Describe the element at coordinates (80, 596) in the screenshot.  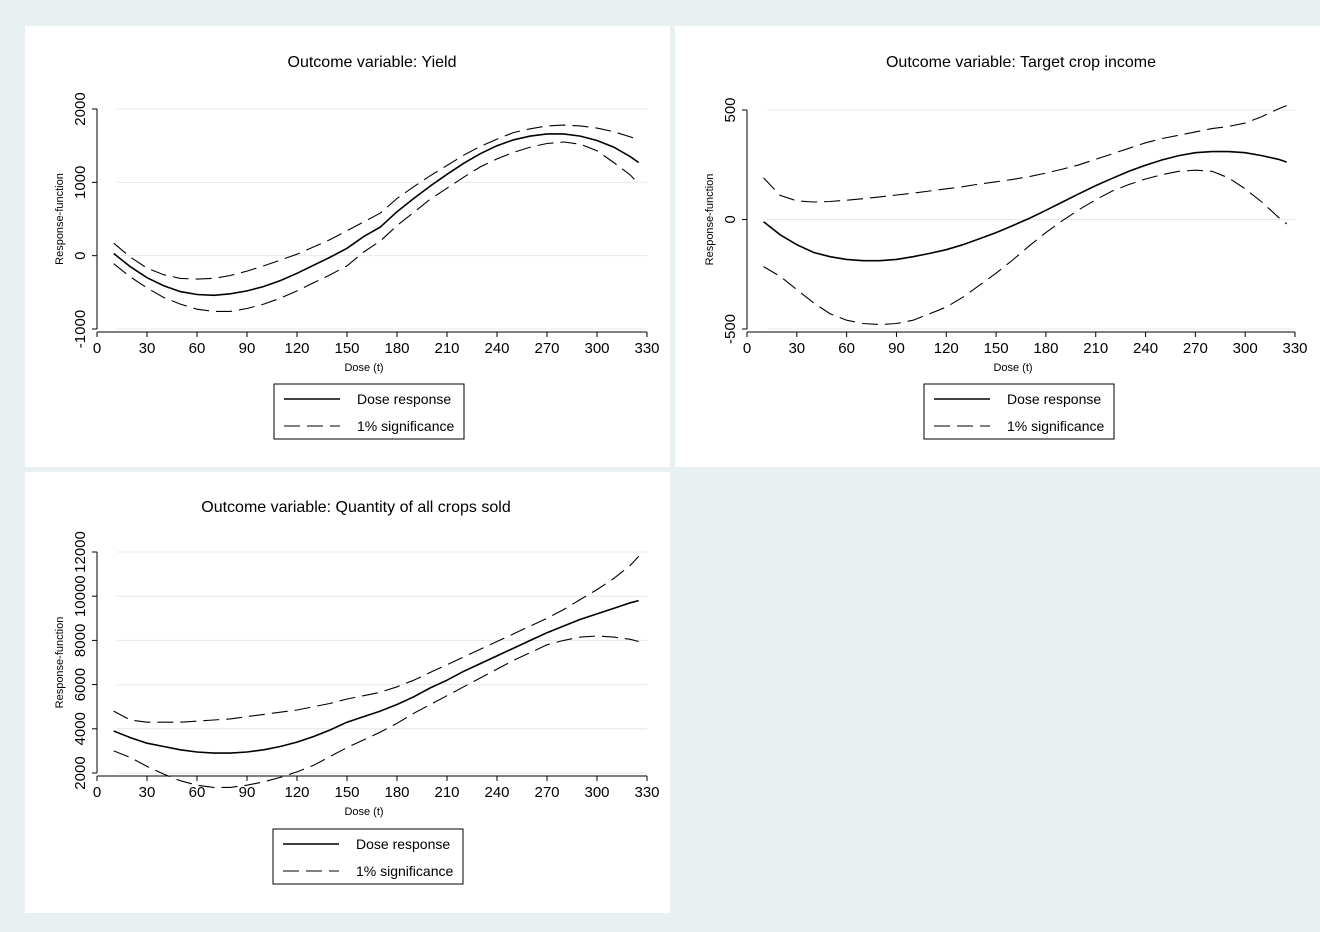
I see `y-tick-label: 10000` at that location.